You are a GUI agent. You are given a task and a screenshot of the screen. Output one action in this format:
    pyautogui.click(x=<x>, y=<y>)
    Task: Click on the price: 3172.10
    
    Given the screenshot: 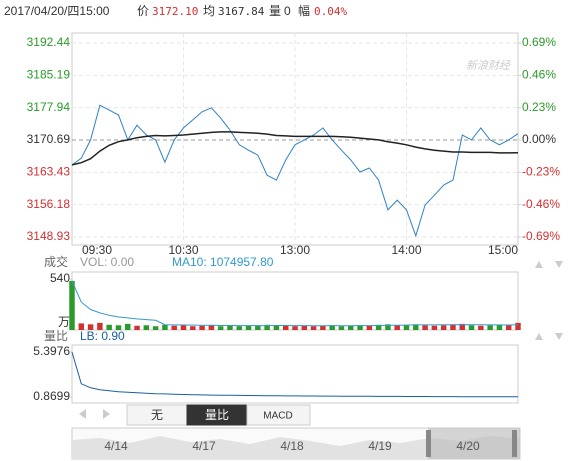 What is the action you would take?
    pyautogui.click(x=175, y=11)
    